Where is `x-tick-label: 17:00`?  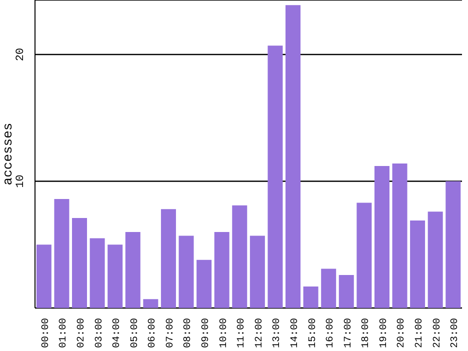 x-tick-label: 17:00 is located at coordinates (348, 333).